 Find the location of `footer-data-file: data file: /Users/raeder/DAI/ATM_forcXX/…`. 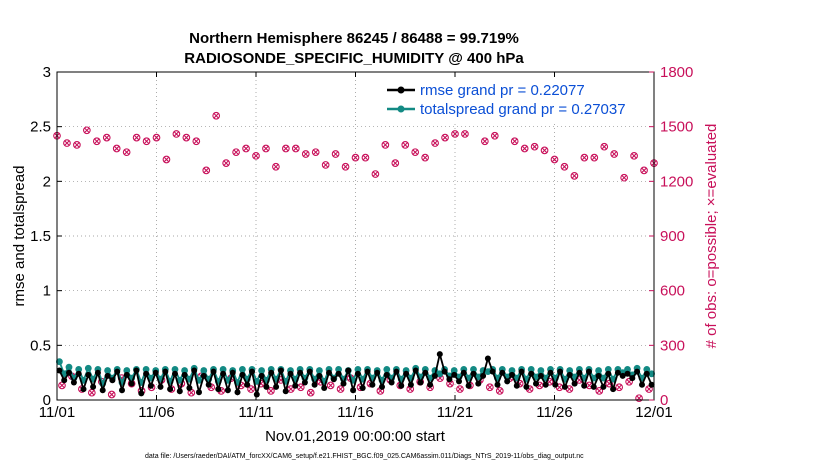

footer-data-file: data file: /Users/raeder/DAI/ATM_forcXX/… is located at coordinates (364, 456).